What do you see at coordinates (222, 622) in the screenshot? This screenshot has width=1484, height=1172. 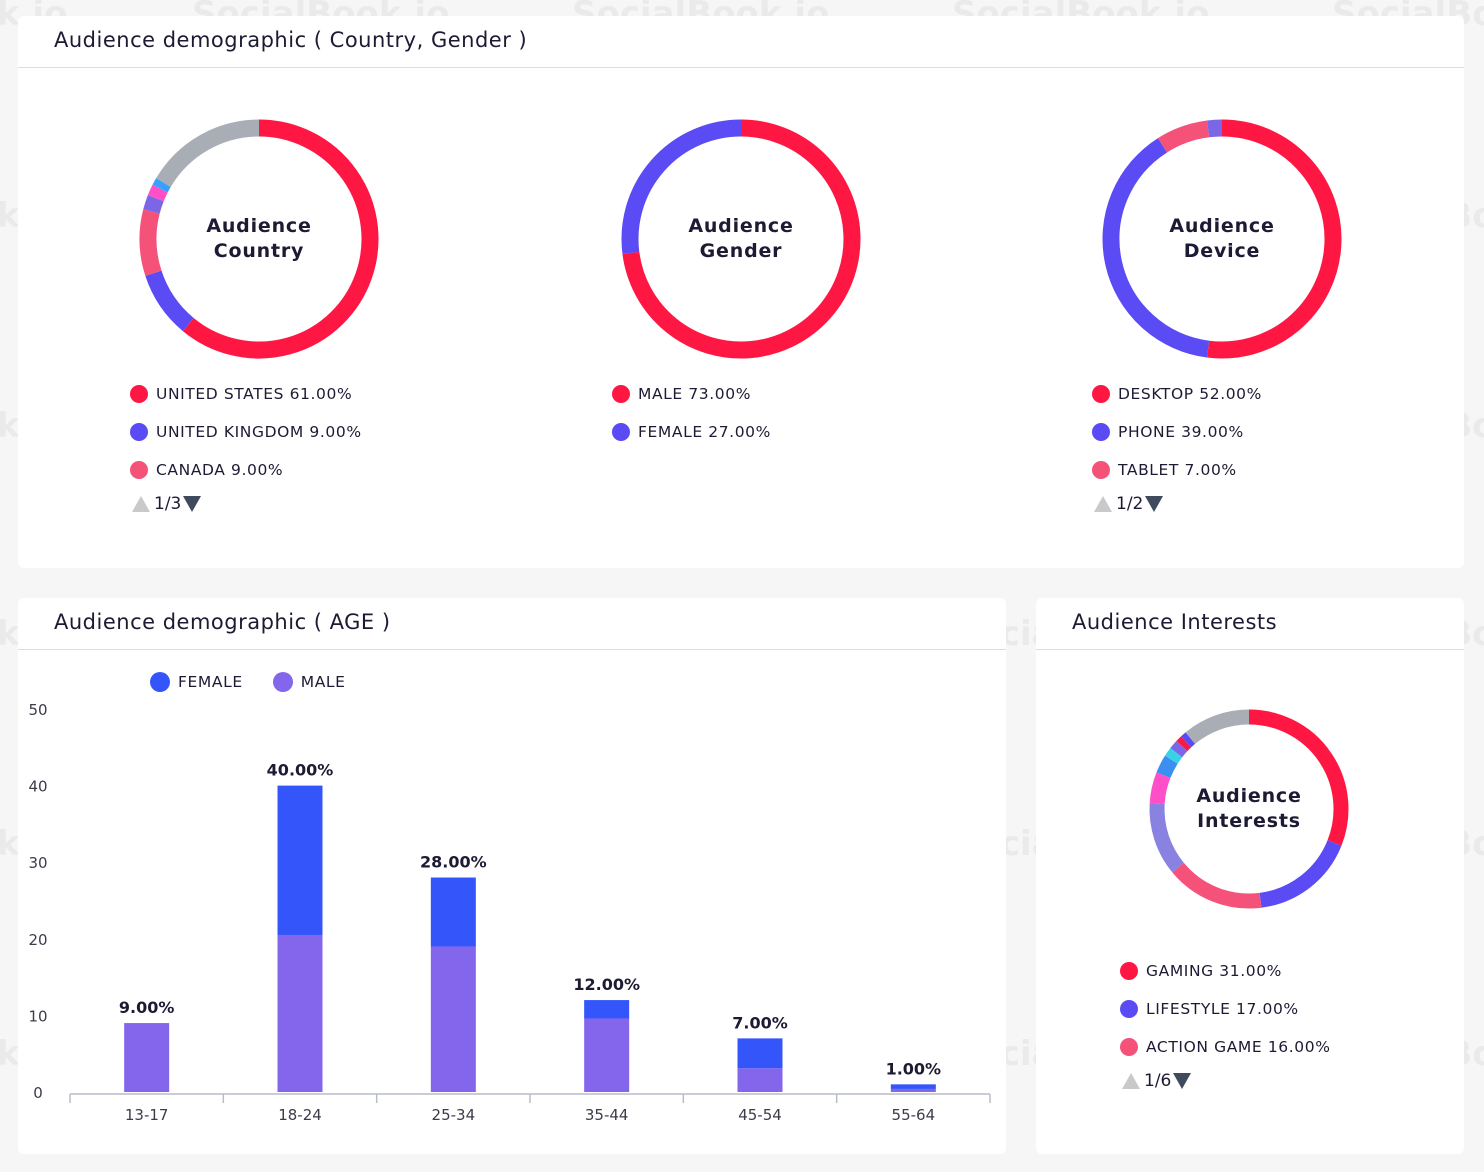 I see `card-title: Audience demographic ( AGE )` at bounding box center [222, 622].